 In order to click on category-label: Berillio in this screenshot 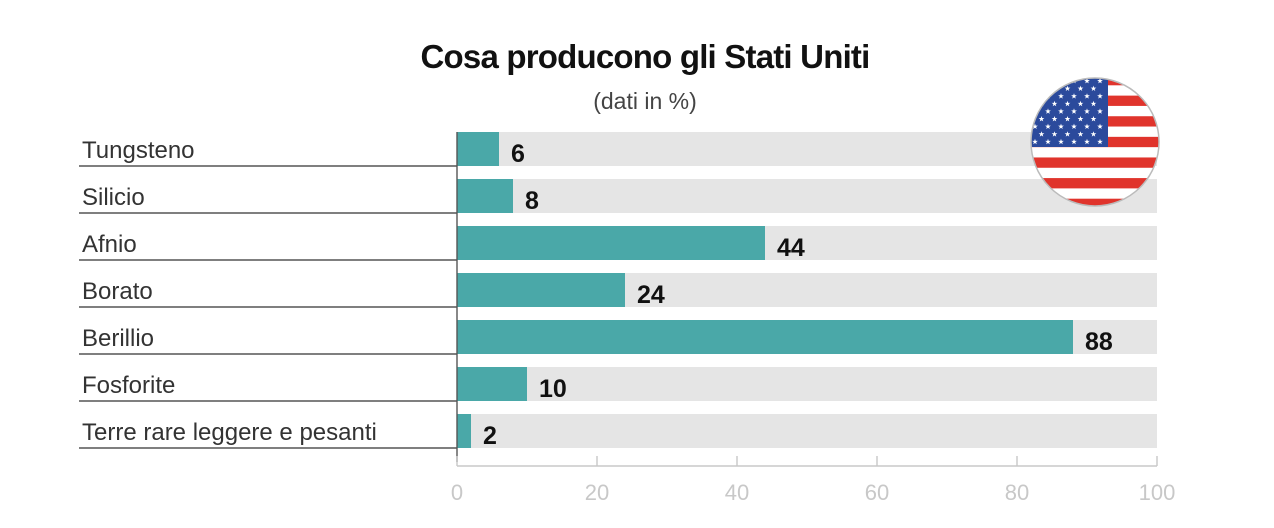, I will do `click(118, 338)`.